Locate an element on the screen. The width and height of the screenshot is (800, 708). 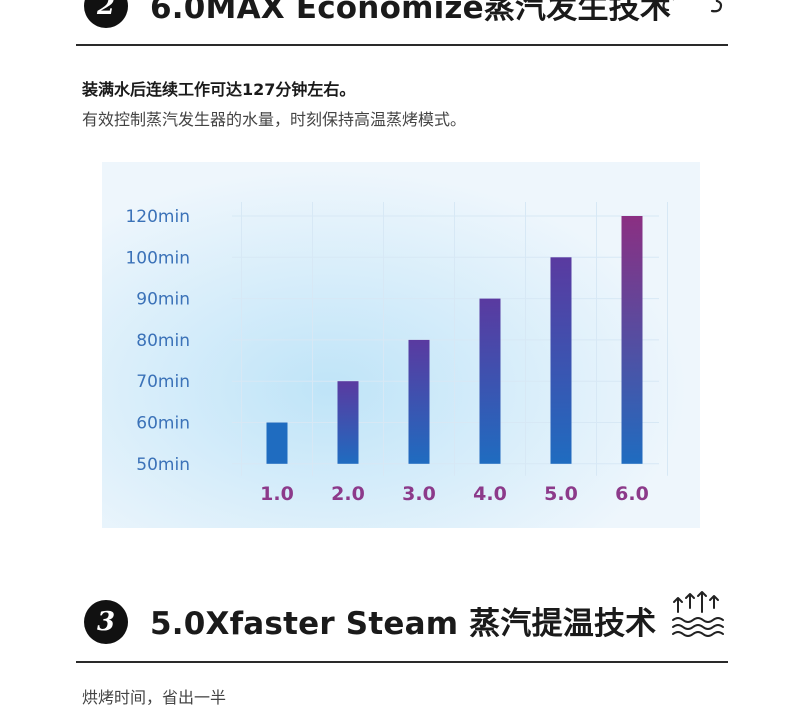
y-tick-label: 90min is located at coordinates (163, 300).